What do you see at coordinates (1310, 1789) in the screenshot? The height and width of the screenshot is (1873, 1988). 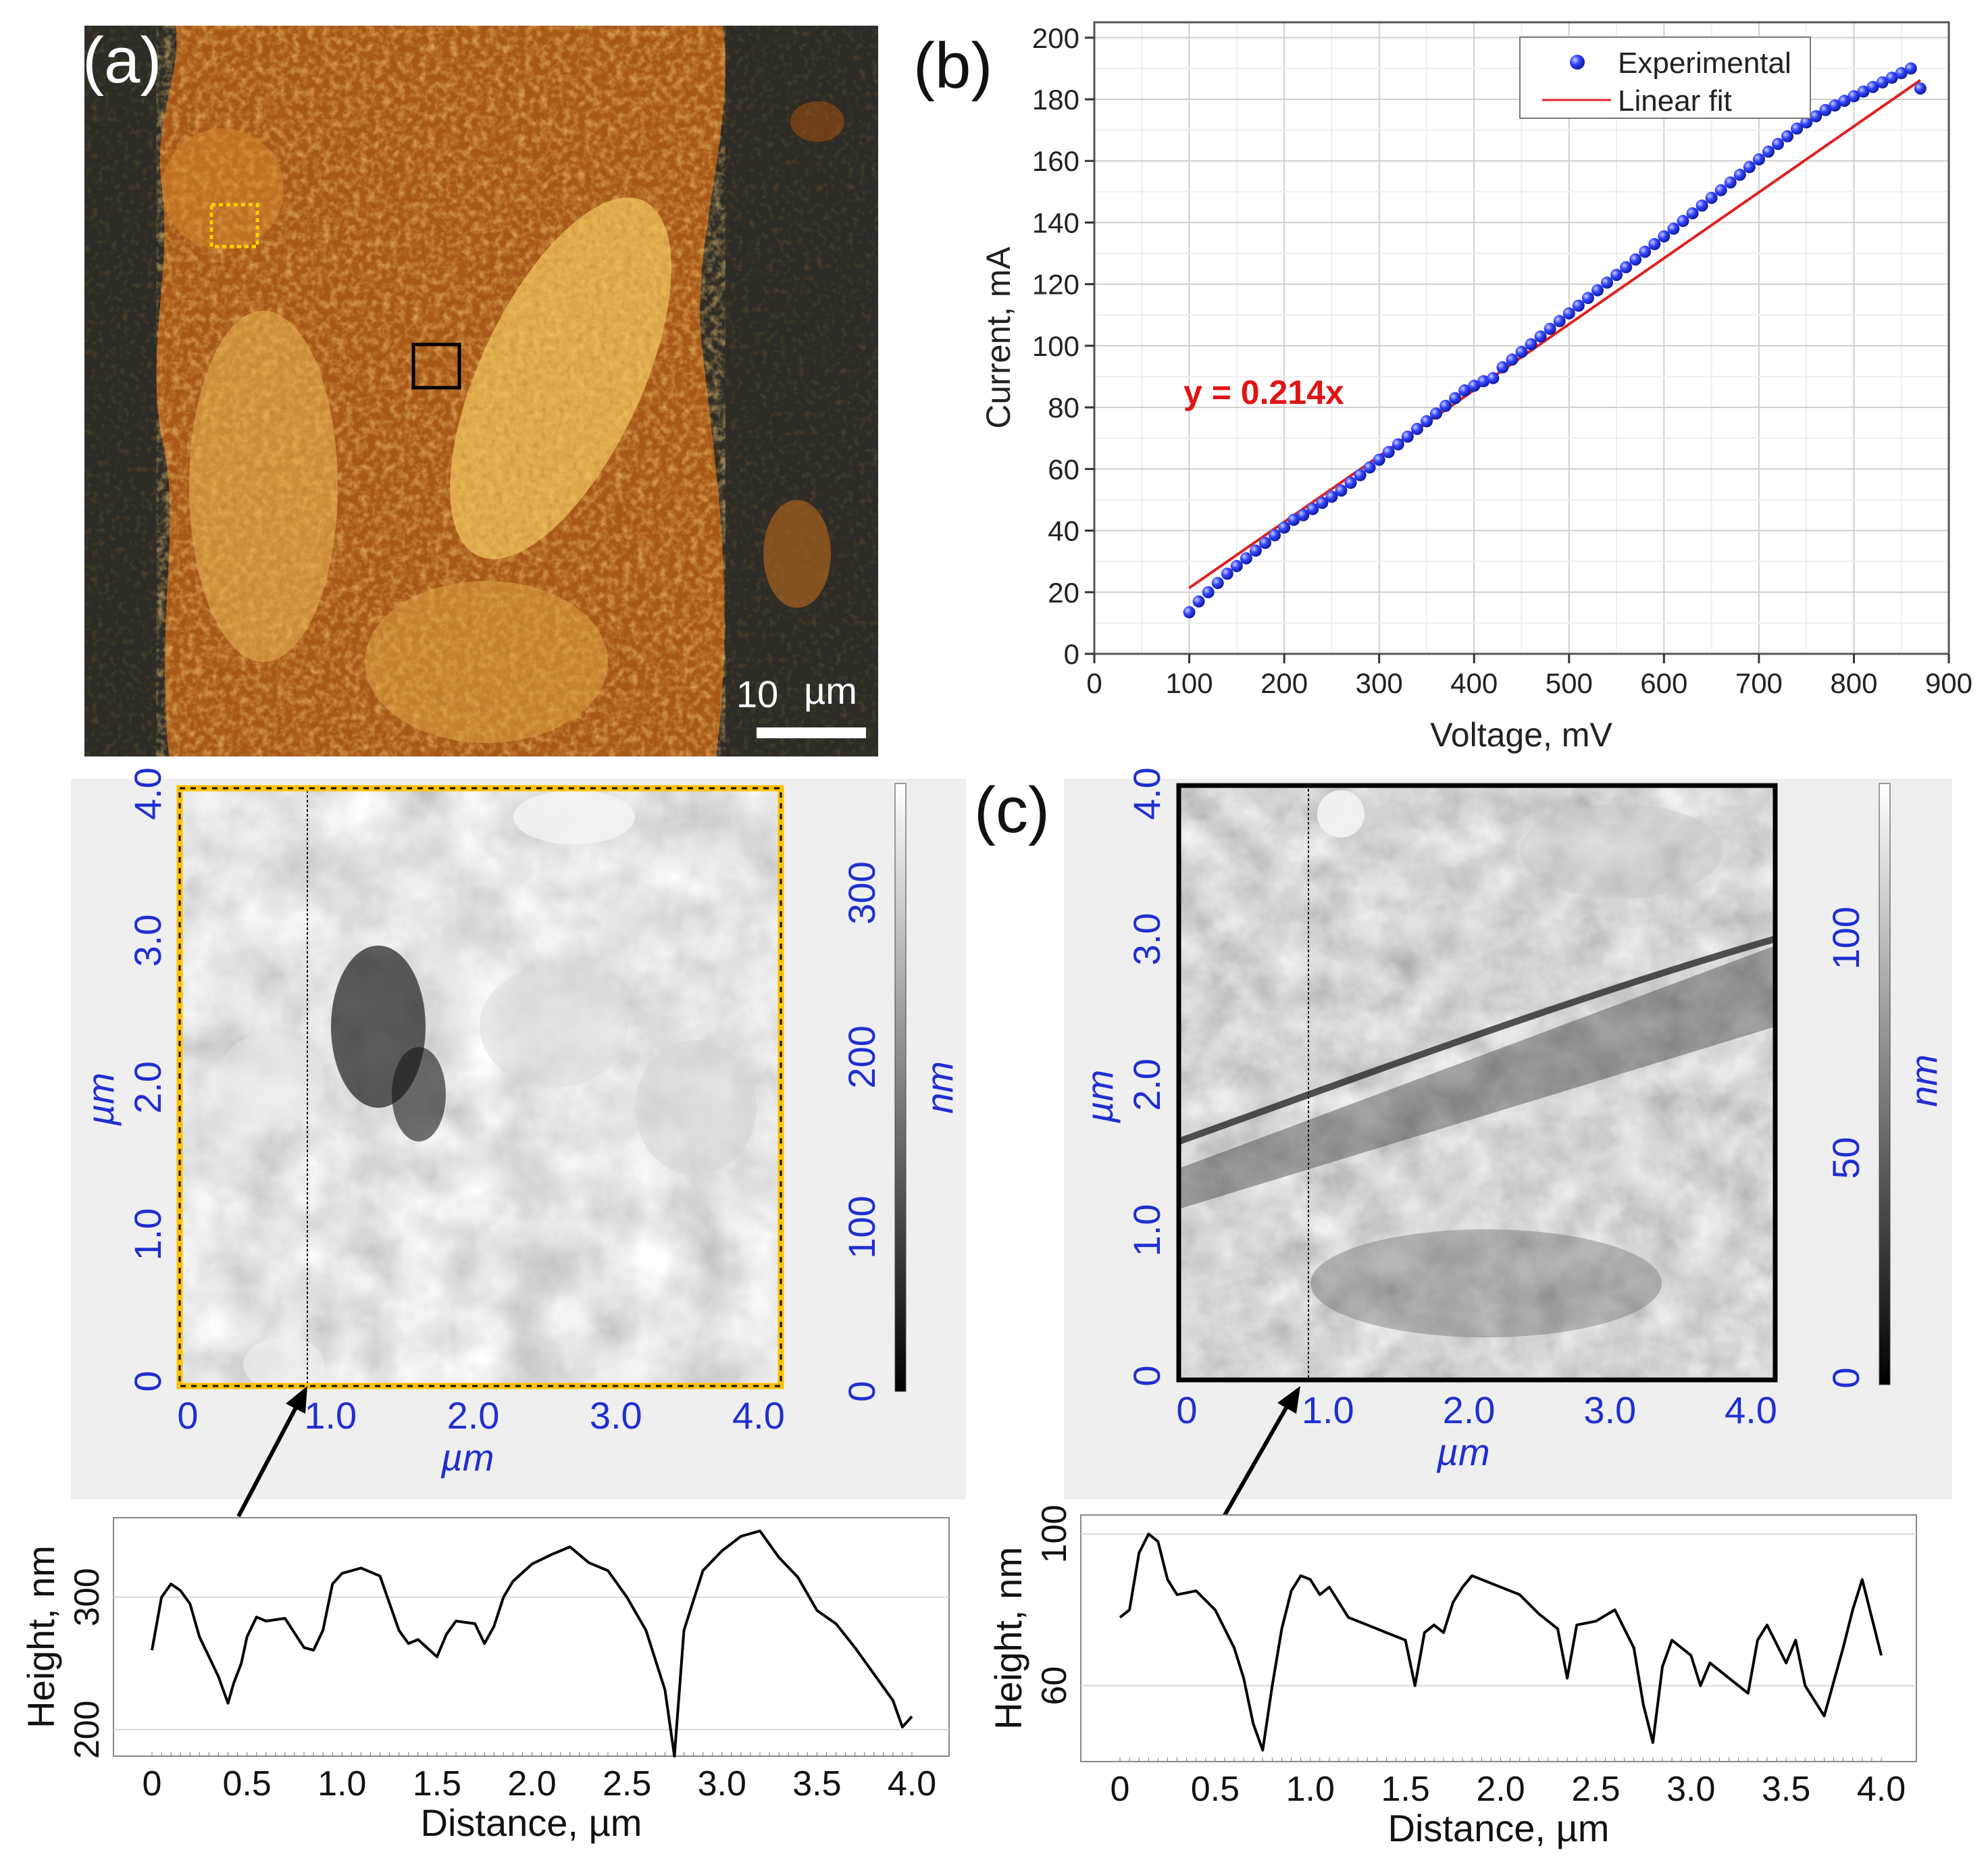 I see `profile-x-tick: 1.0` at bounding box center [1310, 1789].